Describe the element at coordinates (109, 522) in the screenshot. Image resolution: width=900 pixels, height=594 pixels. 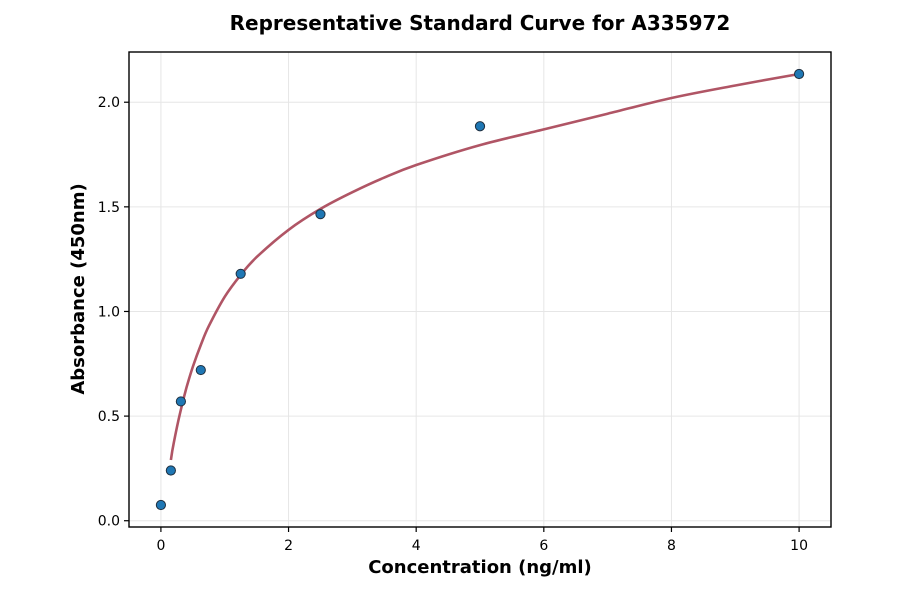
I see `y-tick-label: 0.0` at that location.